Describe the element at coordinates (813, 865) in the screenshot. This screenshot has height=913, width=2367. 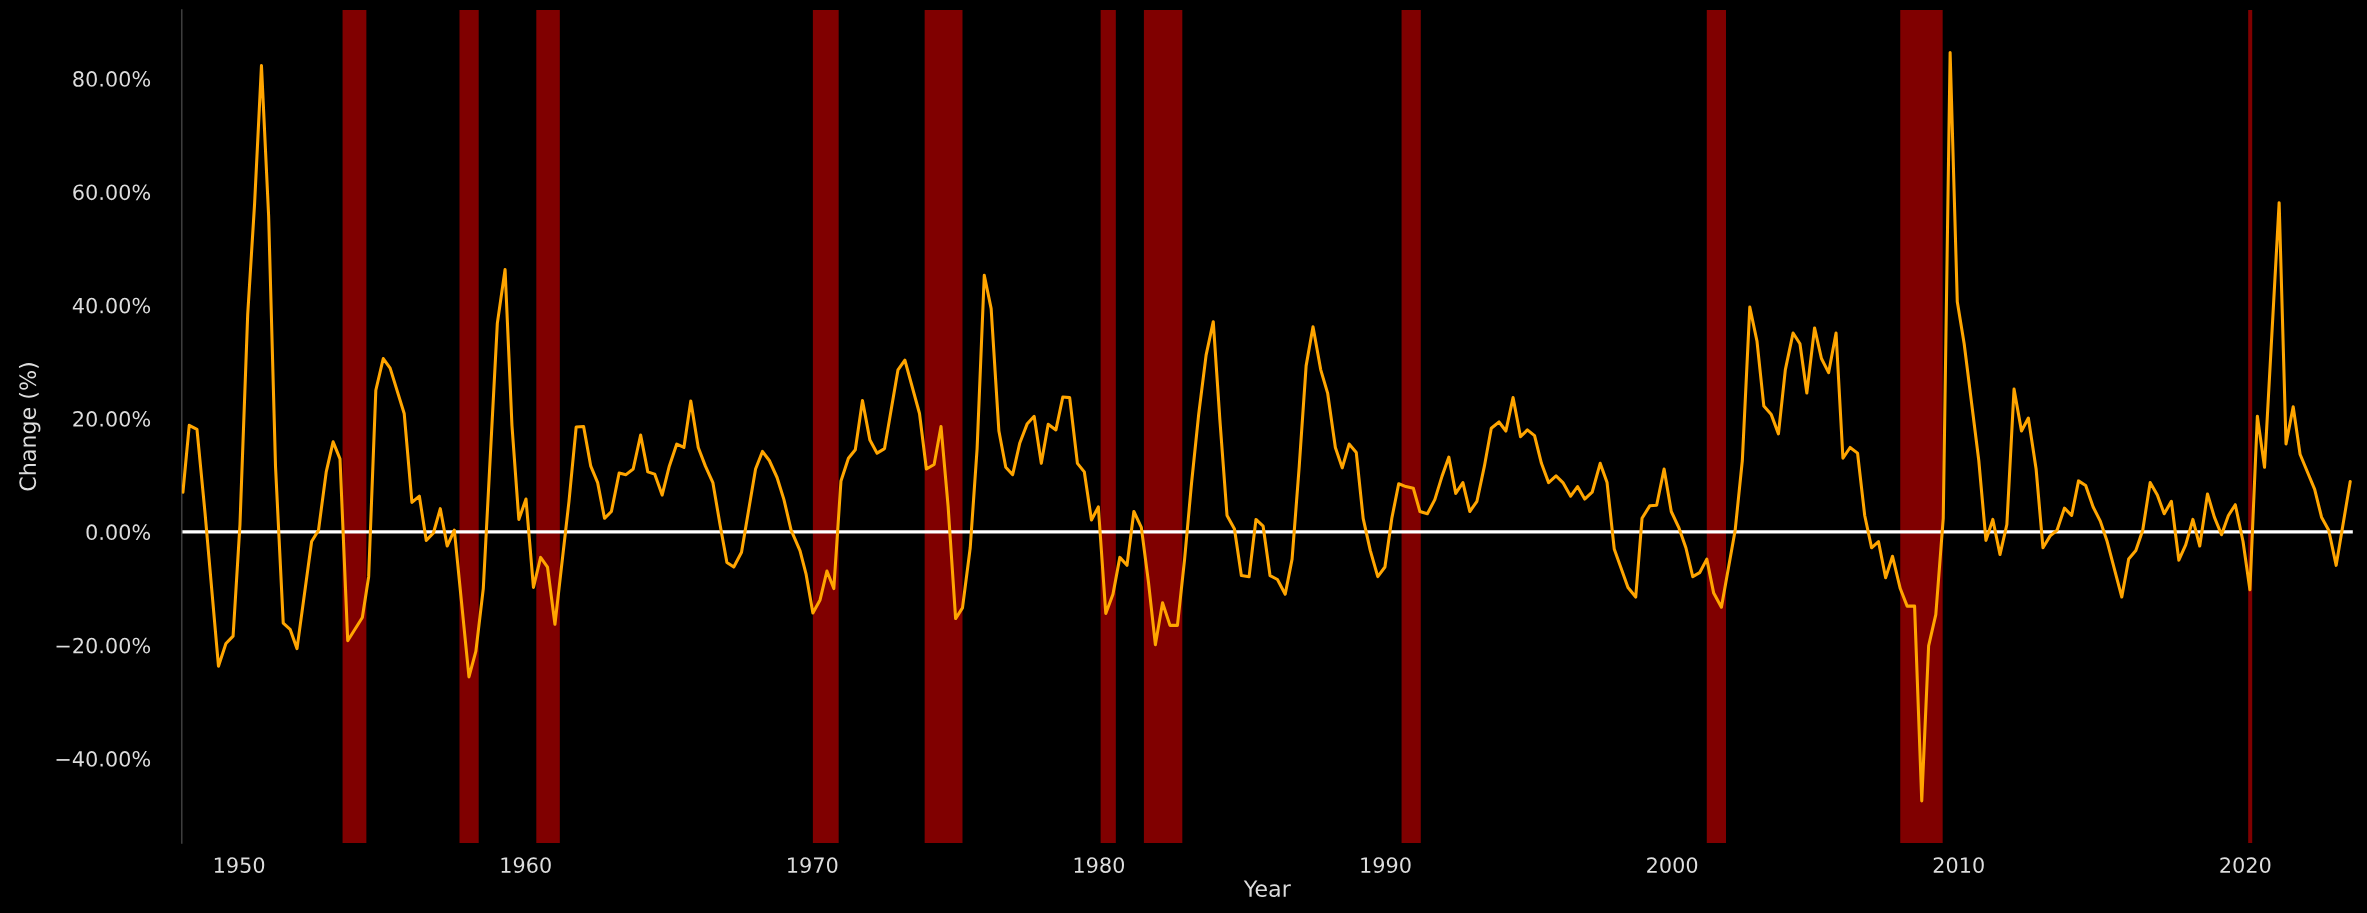
I see `x-tick-label: 1970` at that location.